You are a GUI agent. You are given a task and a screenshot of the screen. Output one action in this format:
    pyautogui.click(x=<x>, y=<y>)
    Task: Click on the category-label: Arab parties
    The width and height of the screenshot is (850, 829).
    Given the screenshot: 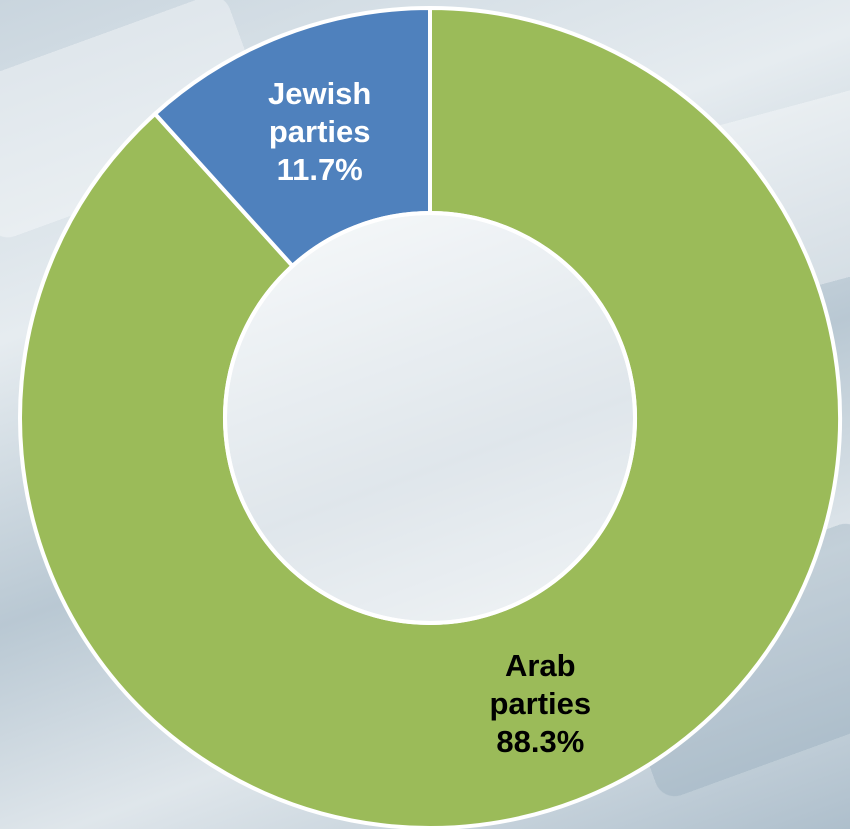 What is the action you would take?
    pyautogui.click(x=540, y=685)
    